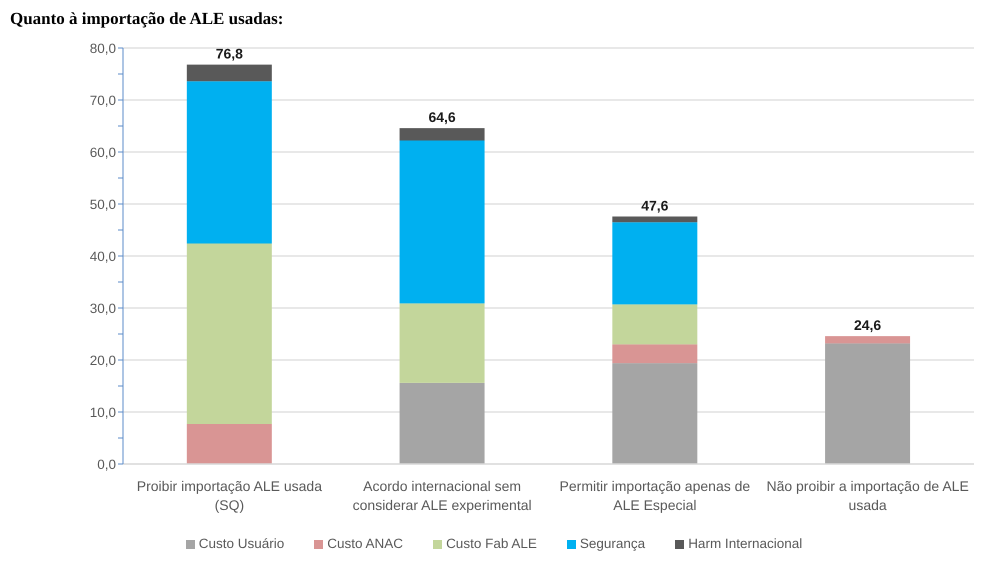 The height and width of the screenshot is (561, 982). What do you see at coordinates (655, 205) in the screenshot?
I see `total-label: 47,6` at bounding box center [655, 205].